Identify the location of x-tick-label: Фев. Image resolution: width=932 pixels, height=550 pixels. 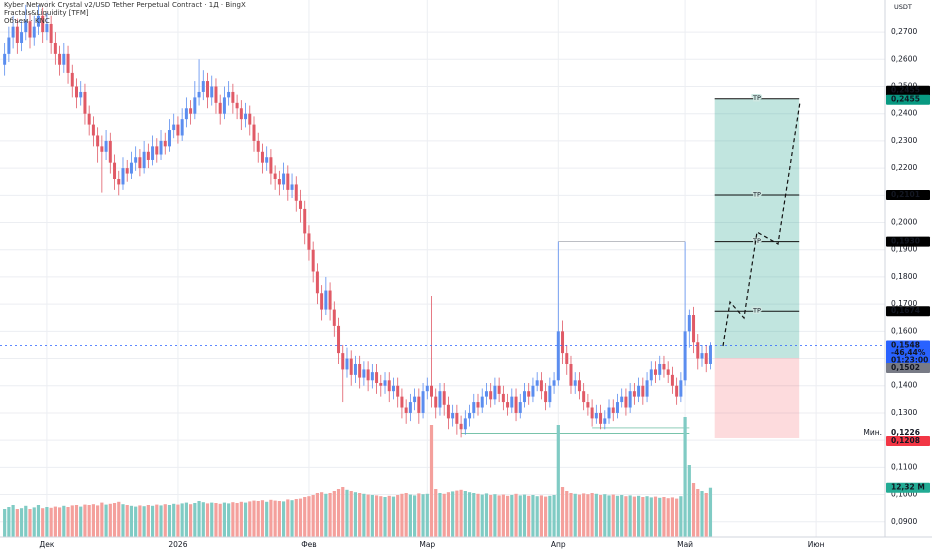
(309, 544).